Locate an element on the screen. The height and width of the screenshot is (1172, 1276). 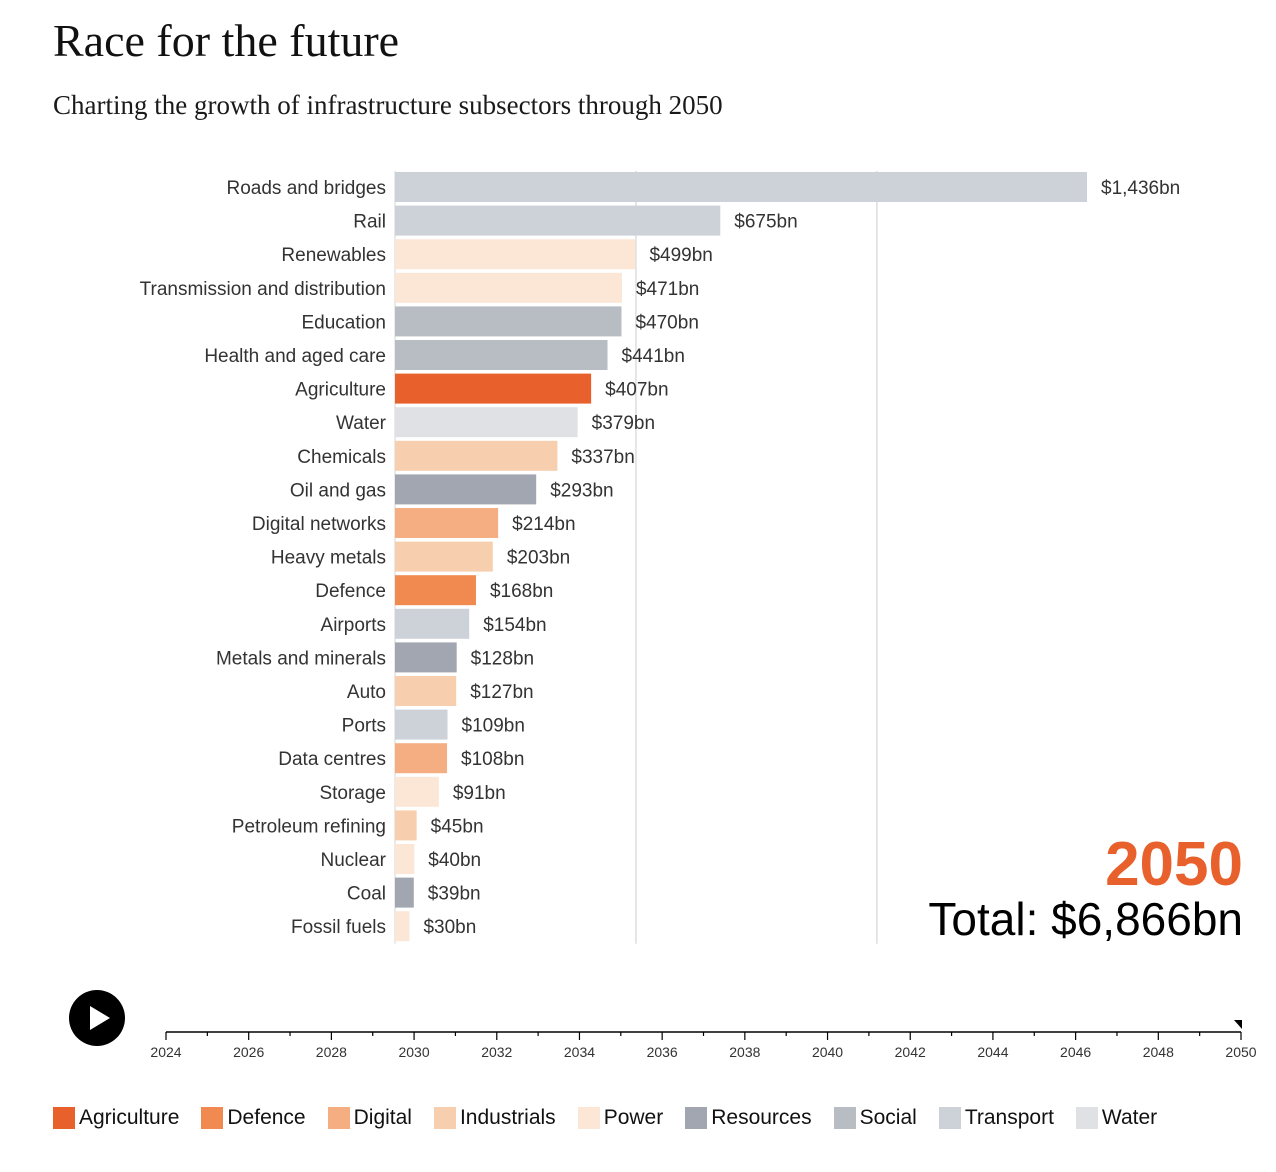
category-label: Rail is located at coordinates (369, 222).